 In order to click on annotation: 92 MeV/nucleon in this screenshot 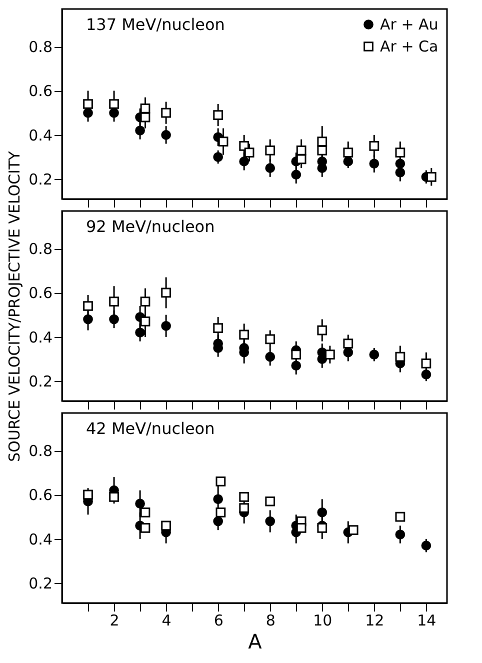, I will do `click(150, 226)`.